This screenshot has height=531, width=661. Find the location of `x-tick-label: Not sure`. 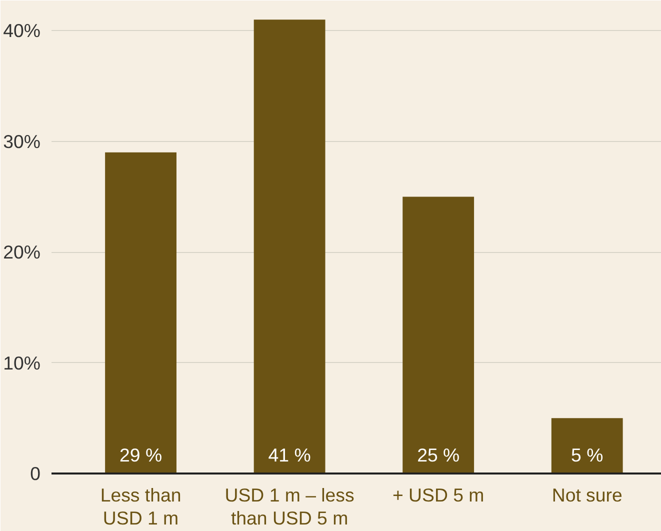

x-tick-label: Not sure is located at coordinates (587, 495).